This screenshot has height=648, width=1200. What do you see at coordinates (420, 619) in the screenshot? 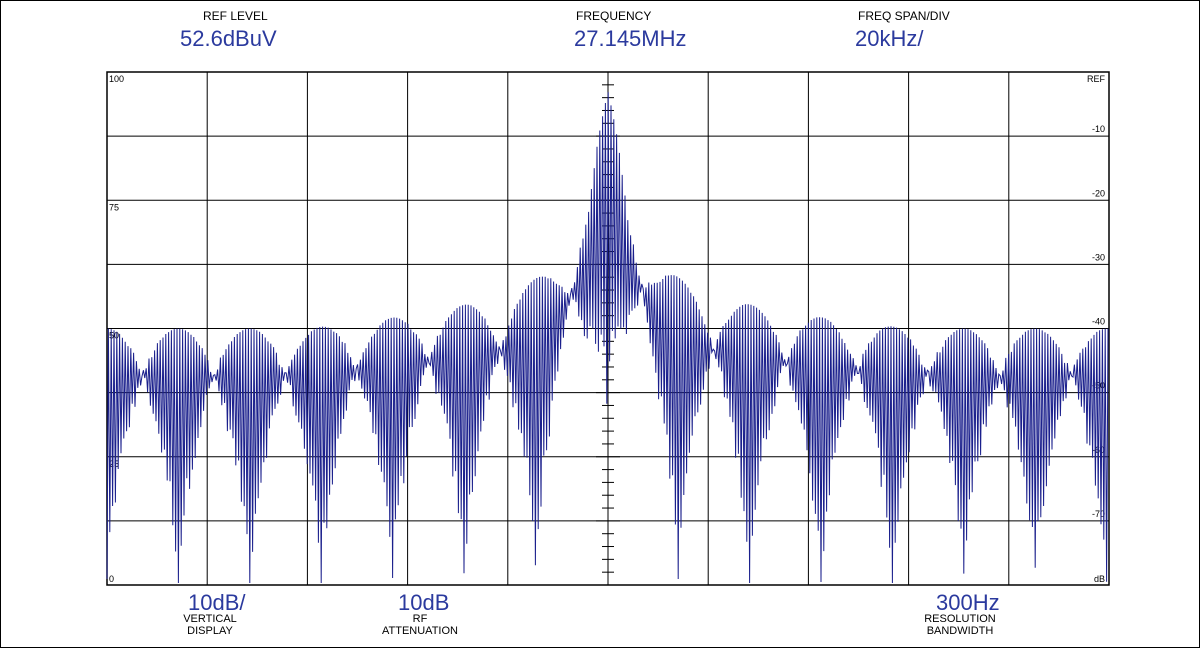
I see `rf-caption-line-1: RF` at bounding box center [420, 619].